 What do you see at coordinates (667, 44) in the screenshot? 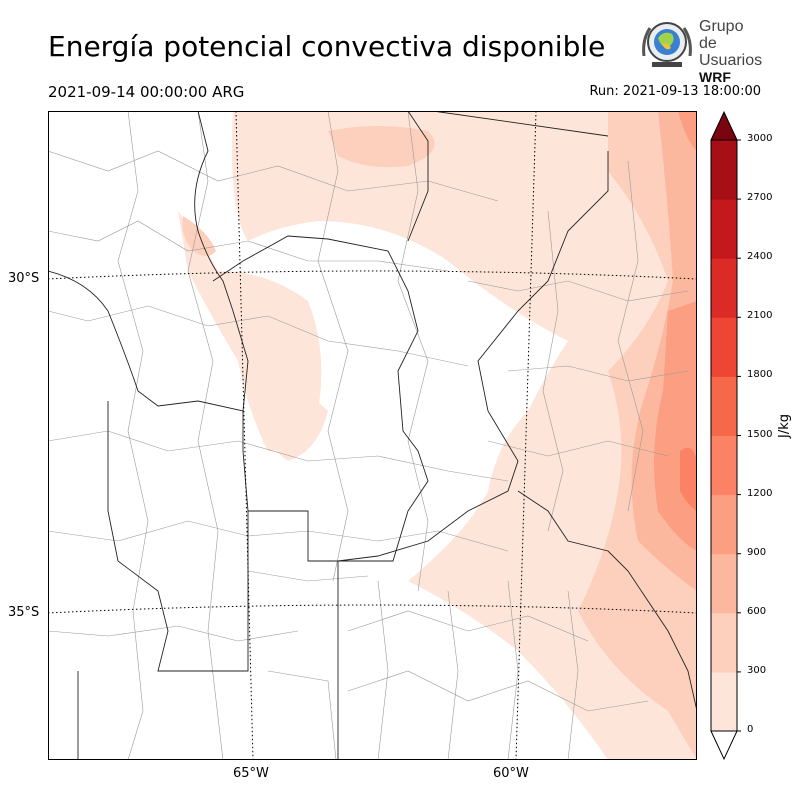
I see `globe-seal-icon` at bounding box center [667, 44].